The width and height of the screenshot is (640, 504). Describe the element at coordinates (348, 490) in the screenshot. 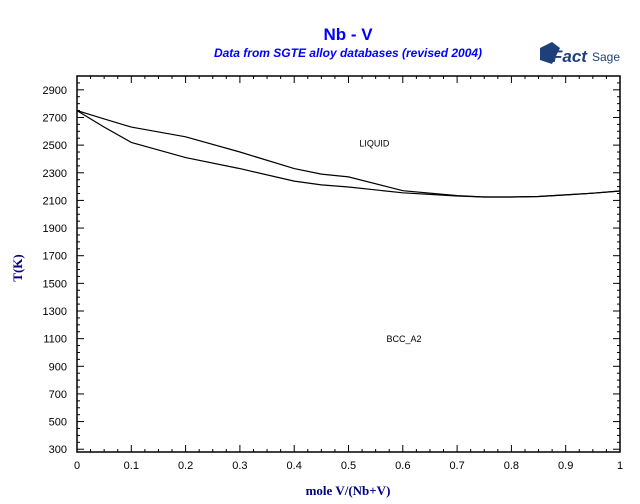

I see `x-axis-label: mole V/(Nb+V)` at that location.